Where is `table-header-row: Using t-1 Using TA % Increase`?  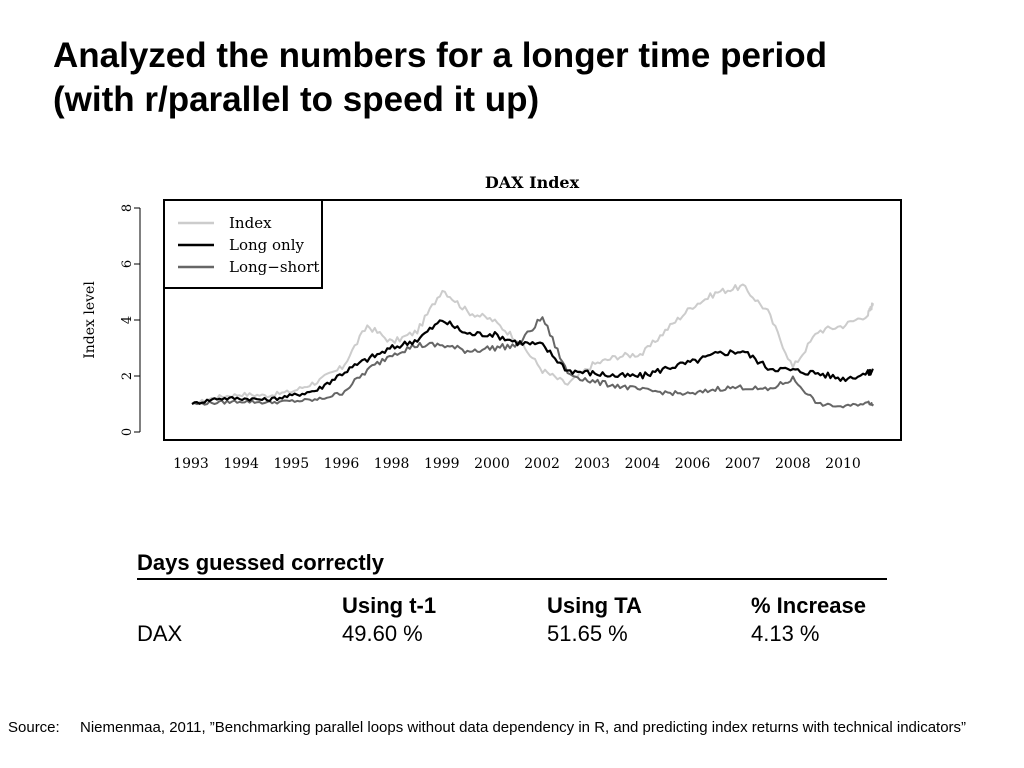
table-header-row: Using t-1 Using TA % Increase is located at coordinates (512, 606).